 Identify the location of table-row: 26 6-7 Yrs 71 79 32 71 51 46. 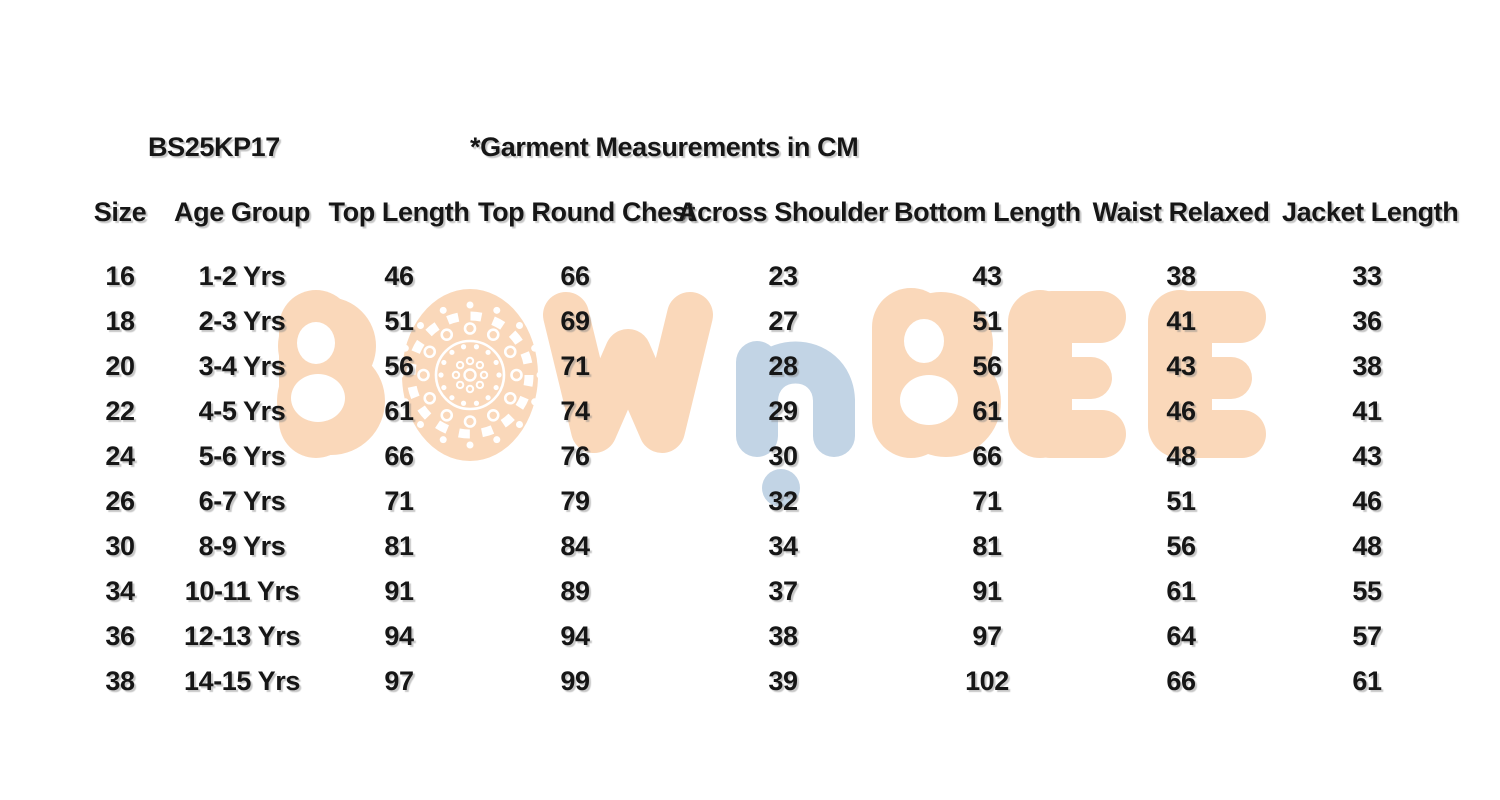
(764, 501).